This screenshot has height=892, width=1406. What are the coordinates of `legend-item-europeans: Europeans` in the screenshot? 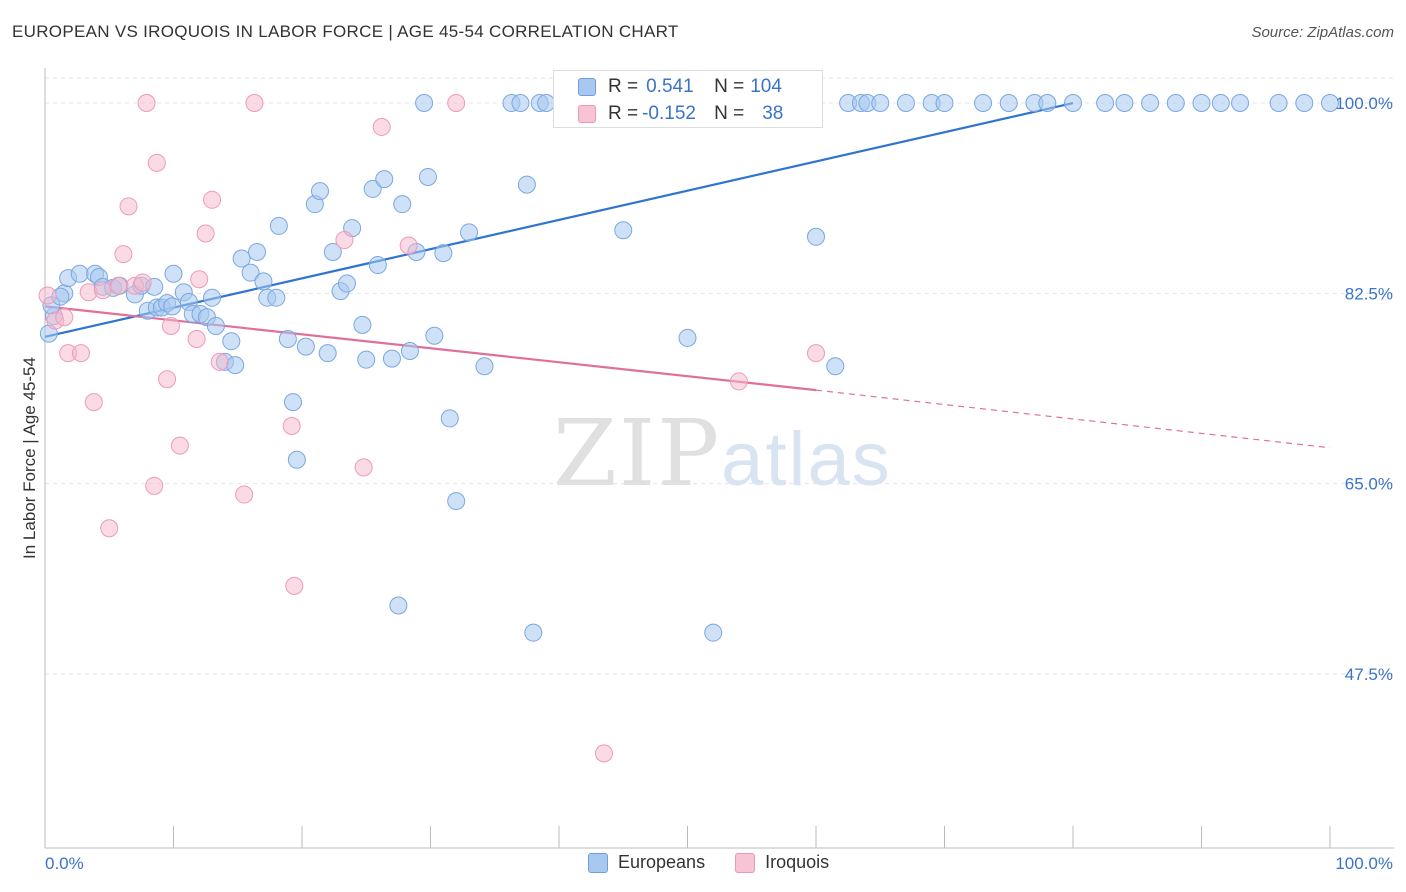 It's located at (646, 862).